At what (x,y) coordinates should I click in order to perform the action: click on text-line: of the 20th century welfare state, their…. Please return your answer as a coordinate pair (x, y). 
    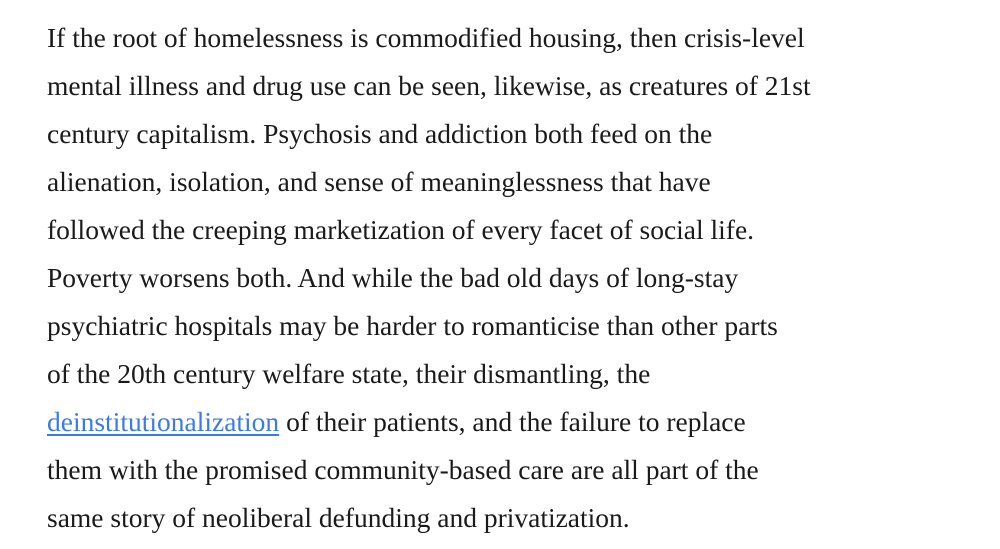
    Looking at the image, I should click on (349, 373).